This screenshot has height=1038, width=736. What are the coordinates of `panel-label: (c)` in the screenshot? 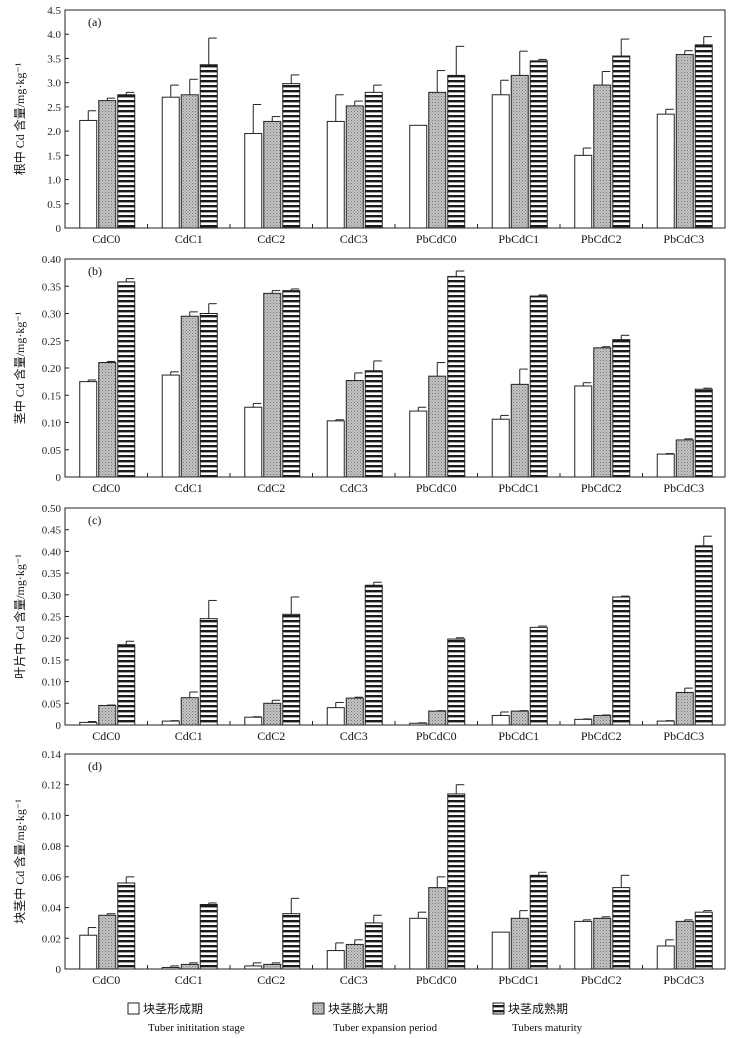 It's located at (94, 520).